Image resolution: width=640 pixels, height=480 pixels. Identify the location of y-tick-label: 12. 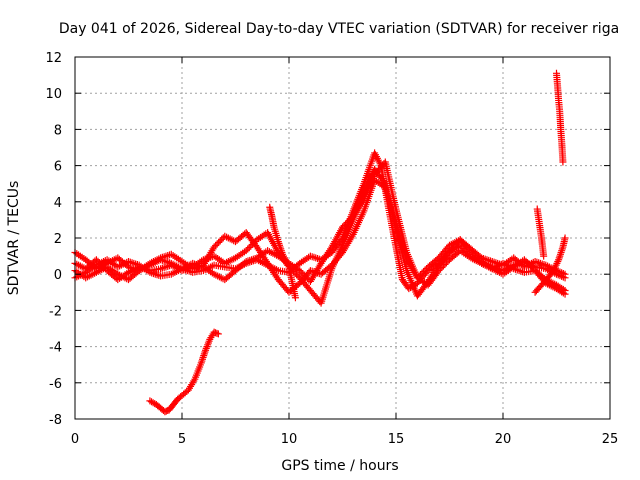
(53, 58).